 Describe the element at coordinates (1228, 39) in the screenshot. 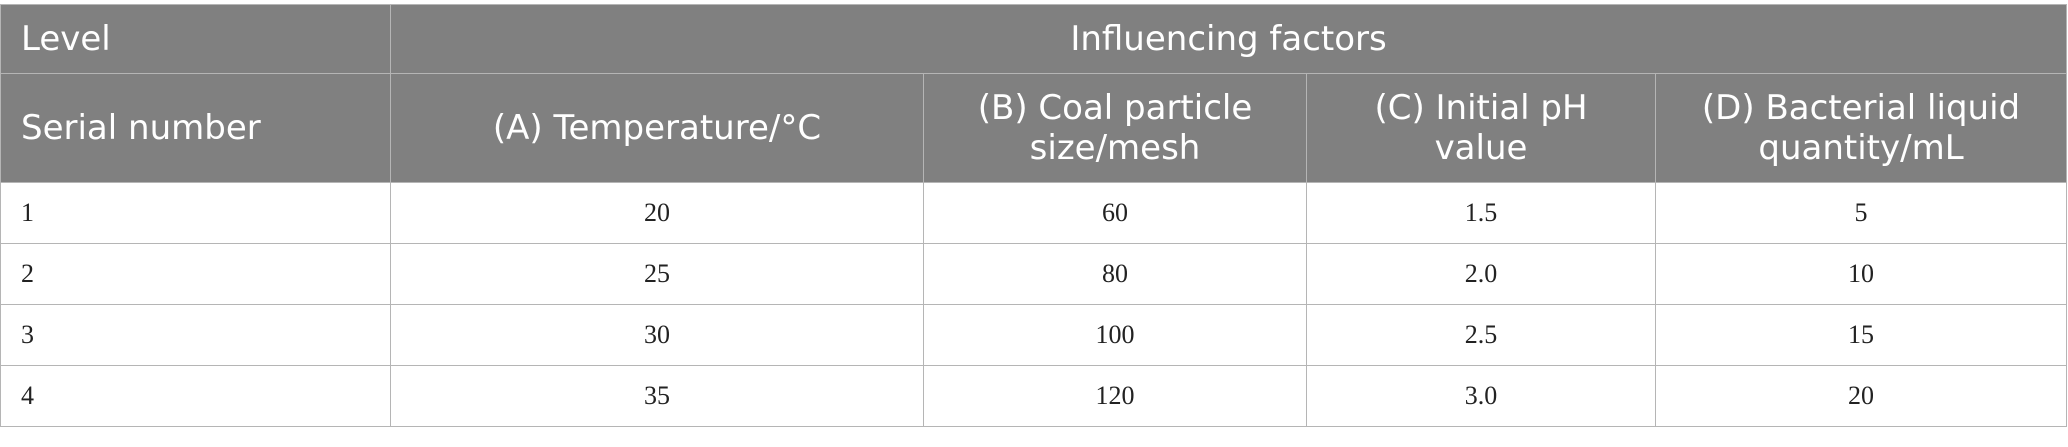

I see `header-cell: Influencing factors` at that location.